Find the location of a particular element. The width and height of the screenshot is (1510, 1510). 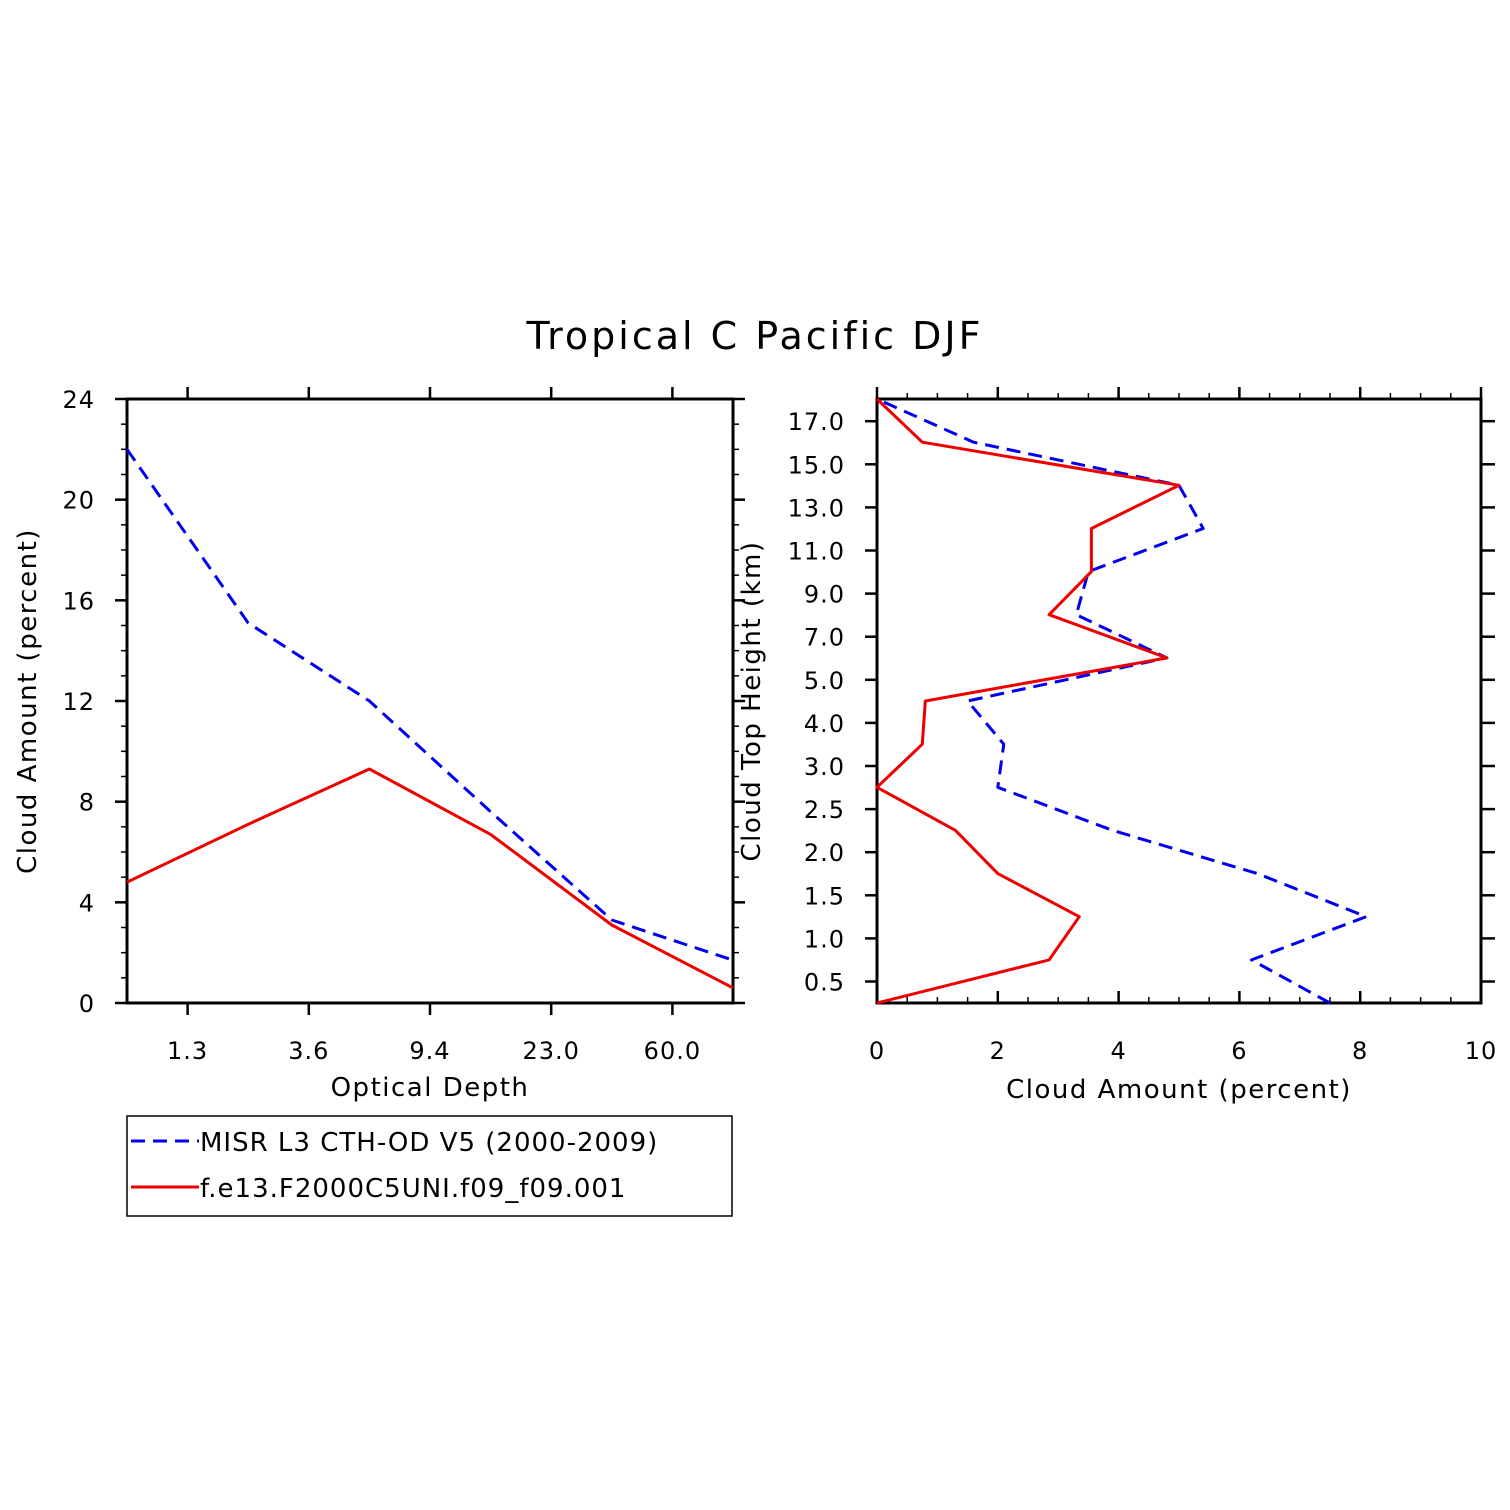

left-x-tick-label: 23.0 is located at coordinates (550, 1051).